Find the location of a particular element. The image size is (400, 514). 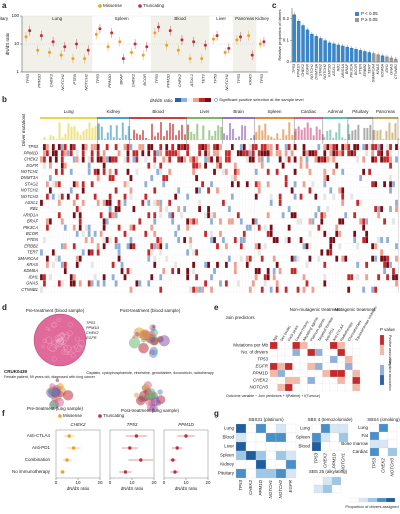

col-label: Anti-PD1 is located at coordinates (329, 335).